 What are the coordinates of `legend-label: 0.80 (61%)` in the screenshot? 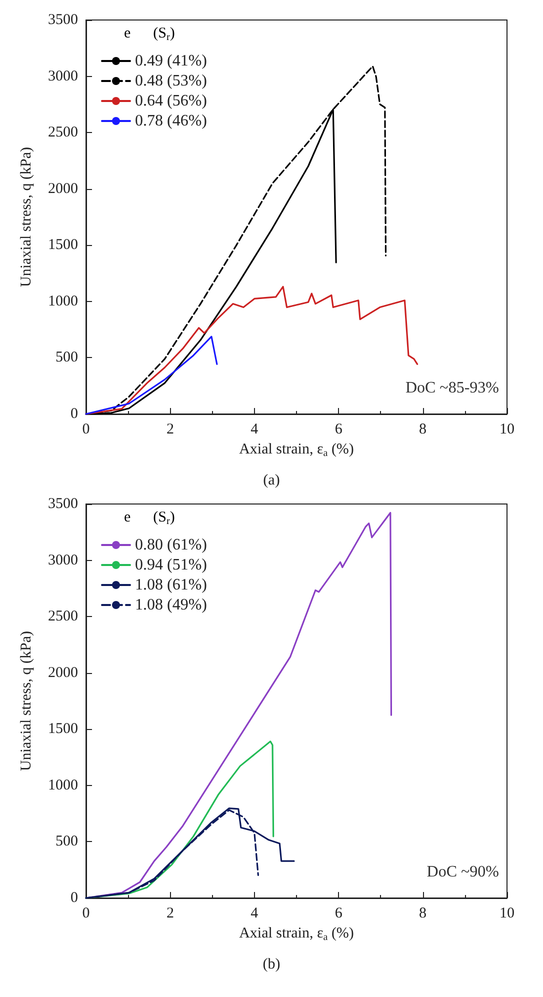 It's located at (171, 545).